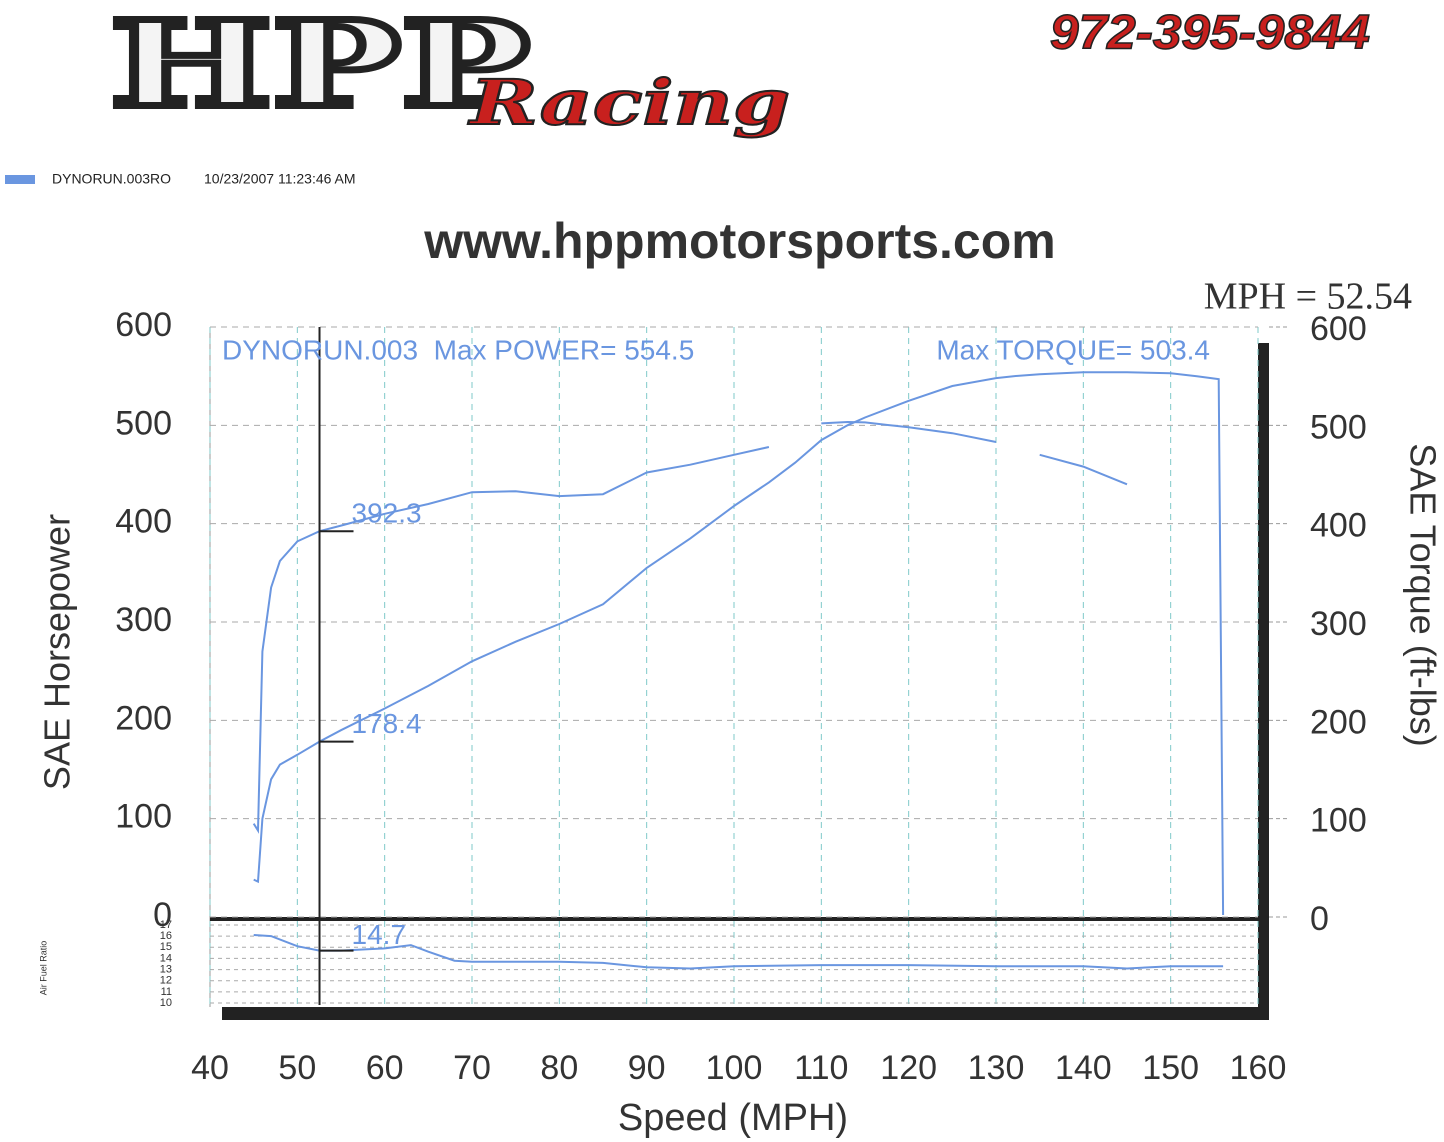  I want to click on x-tick-label: 60, so click(385, 1068).